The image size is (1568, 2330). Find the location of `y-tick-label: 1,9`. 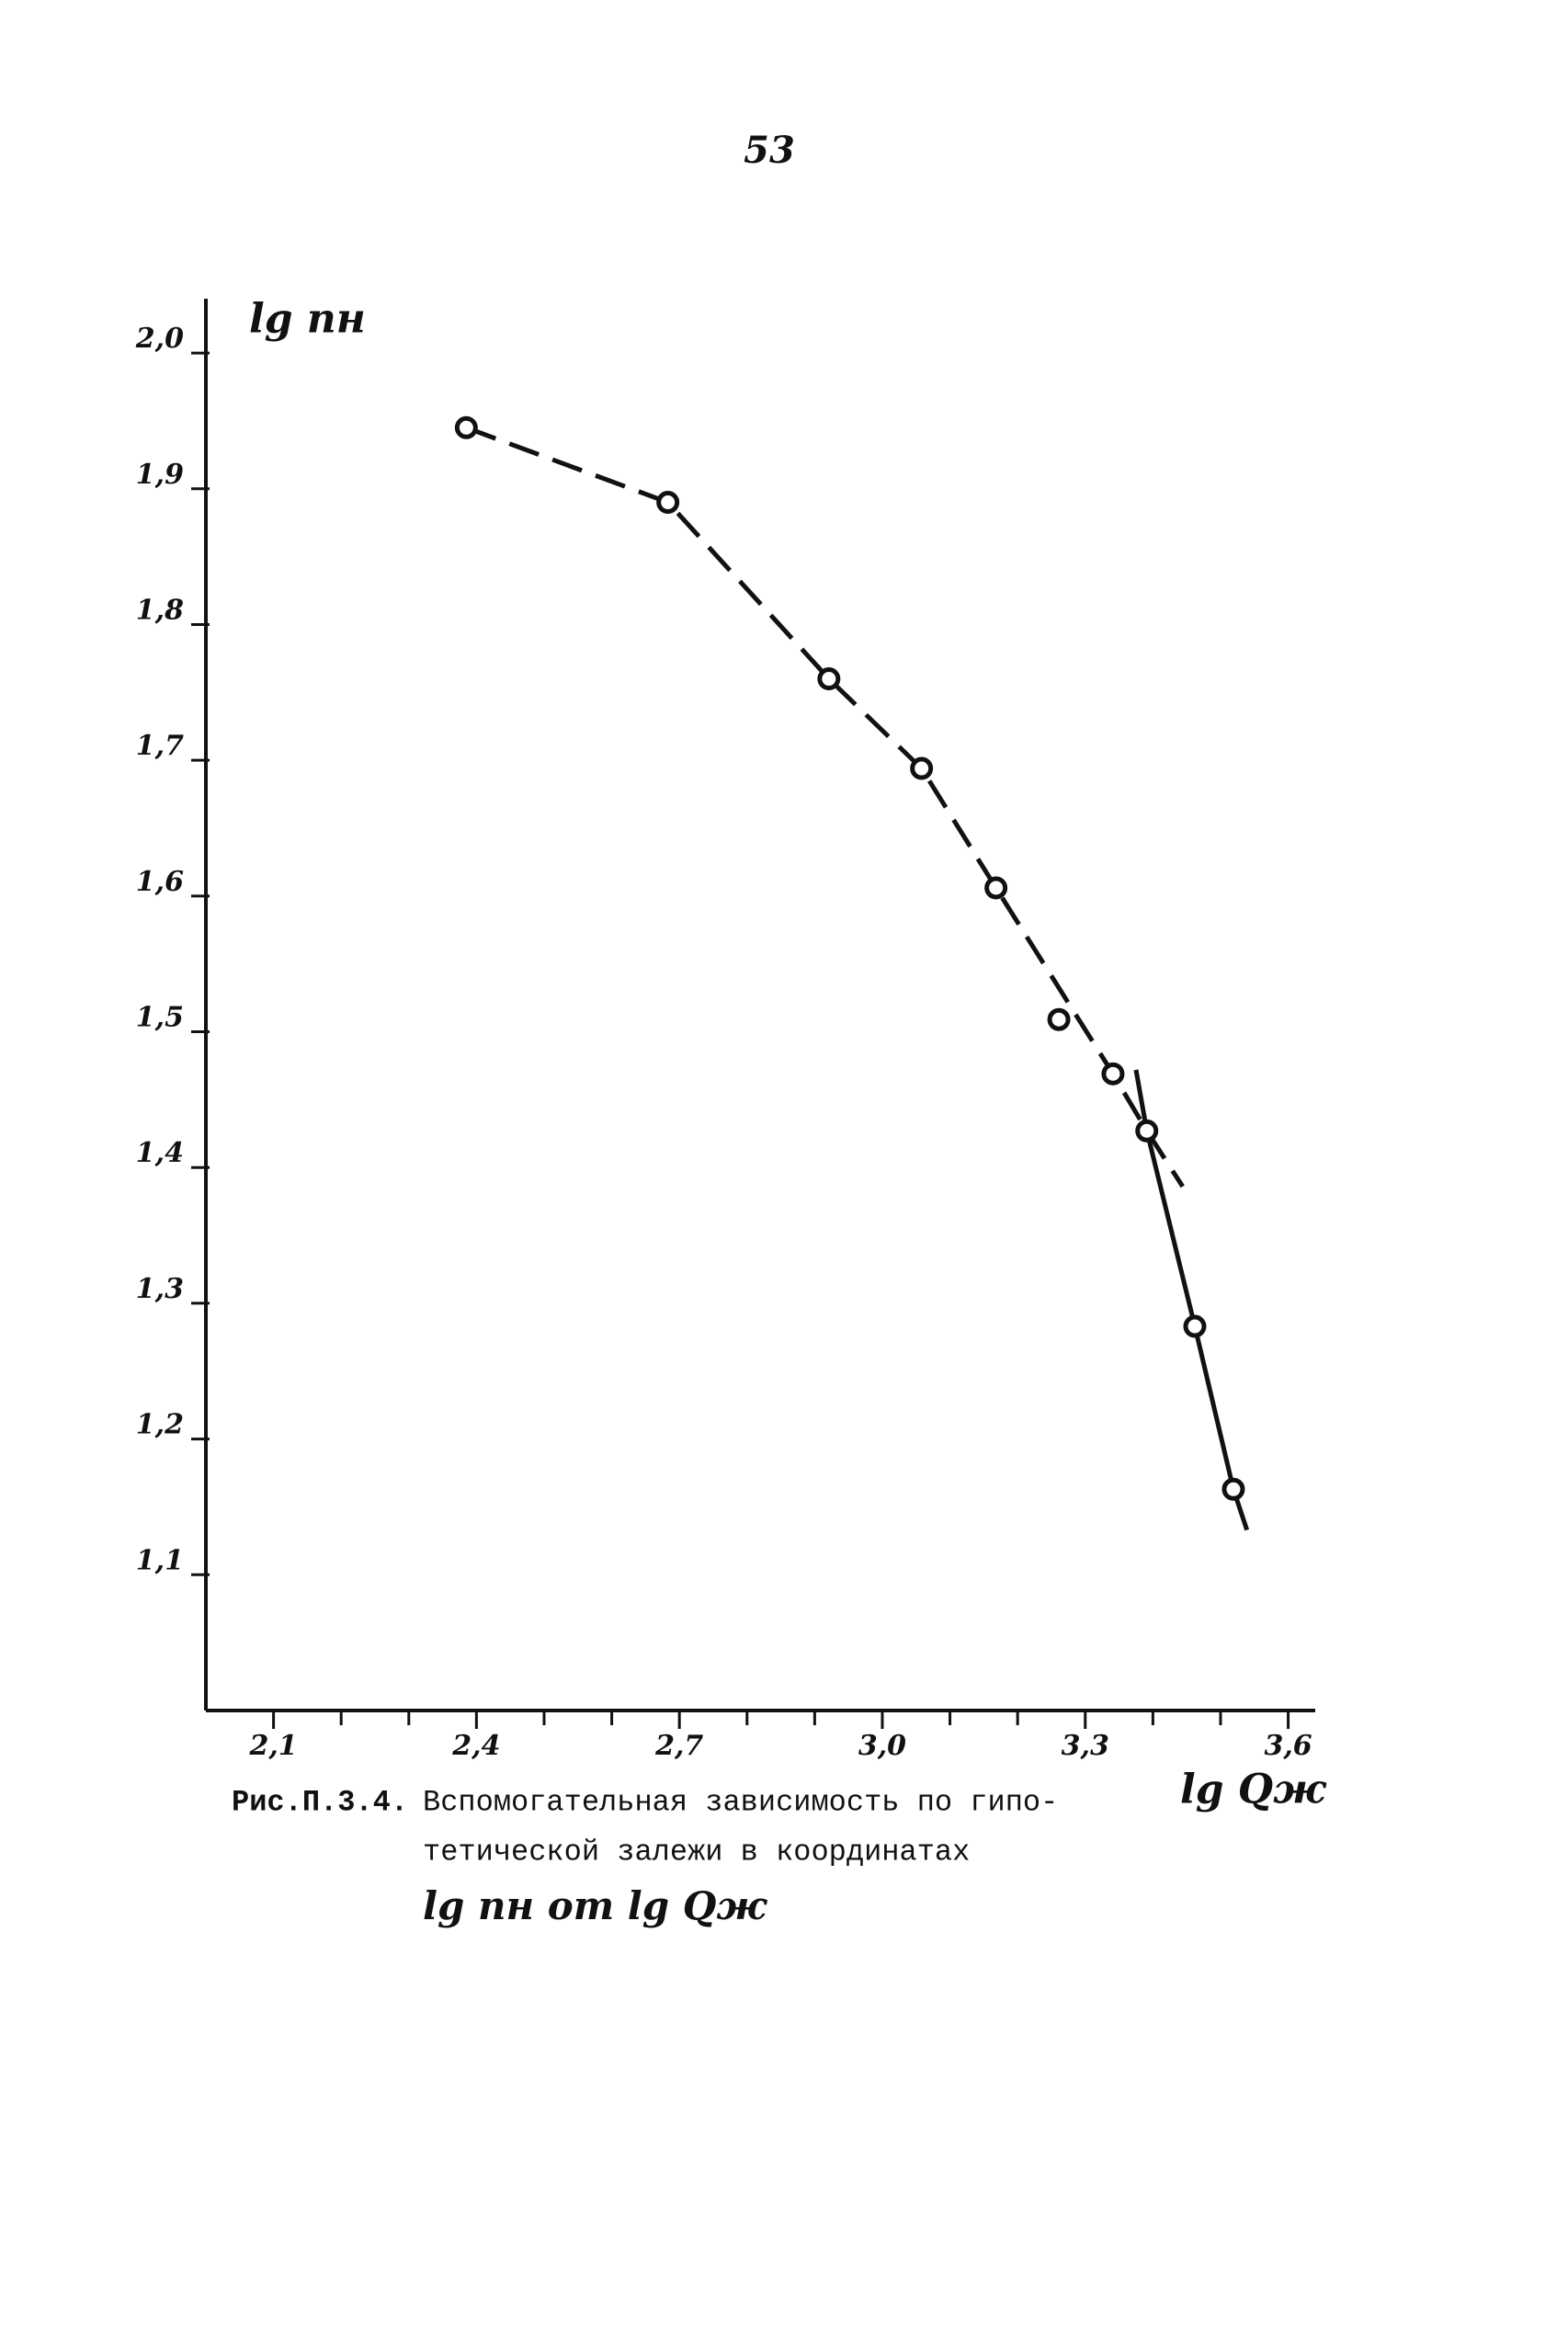

y-tick-label: 1,9 is located at coordinates (160, 475).